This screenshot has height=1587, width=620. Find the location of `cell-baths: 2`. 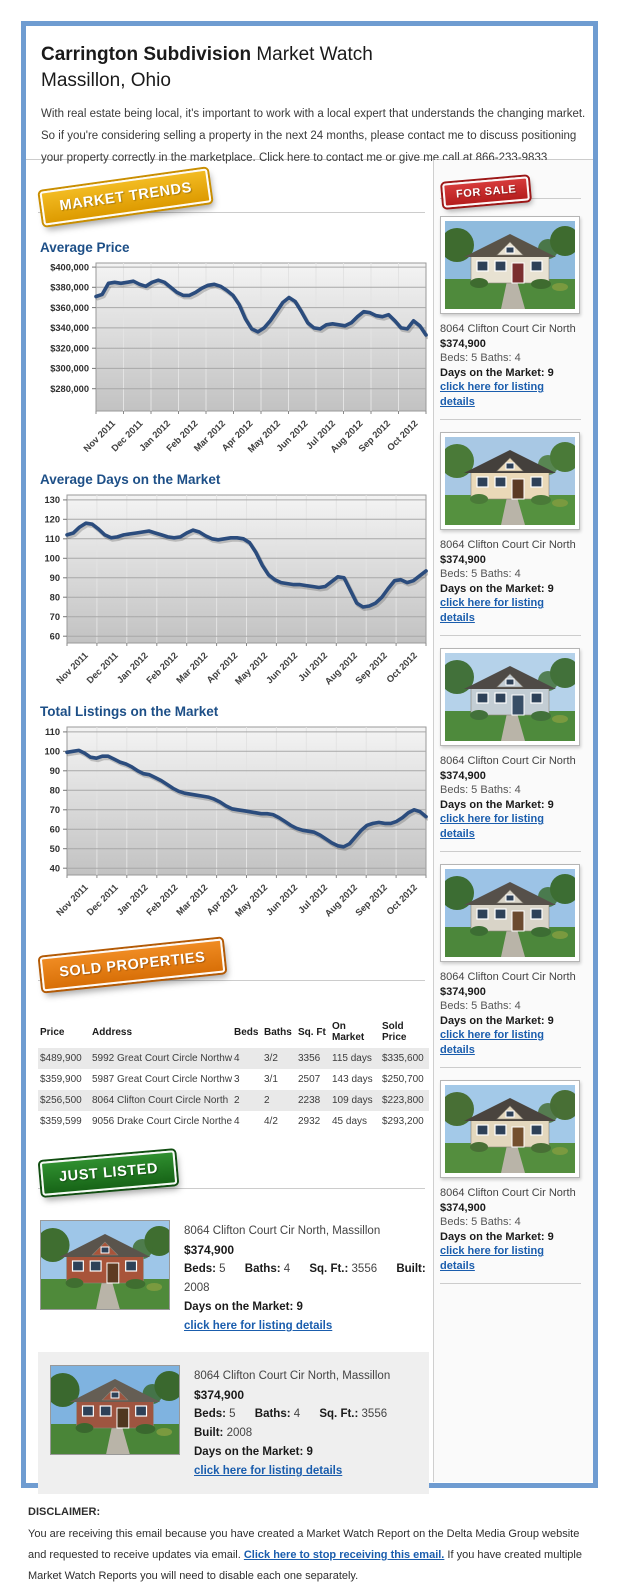

cell-baths: 2 is located at coordinates (267, 1100).